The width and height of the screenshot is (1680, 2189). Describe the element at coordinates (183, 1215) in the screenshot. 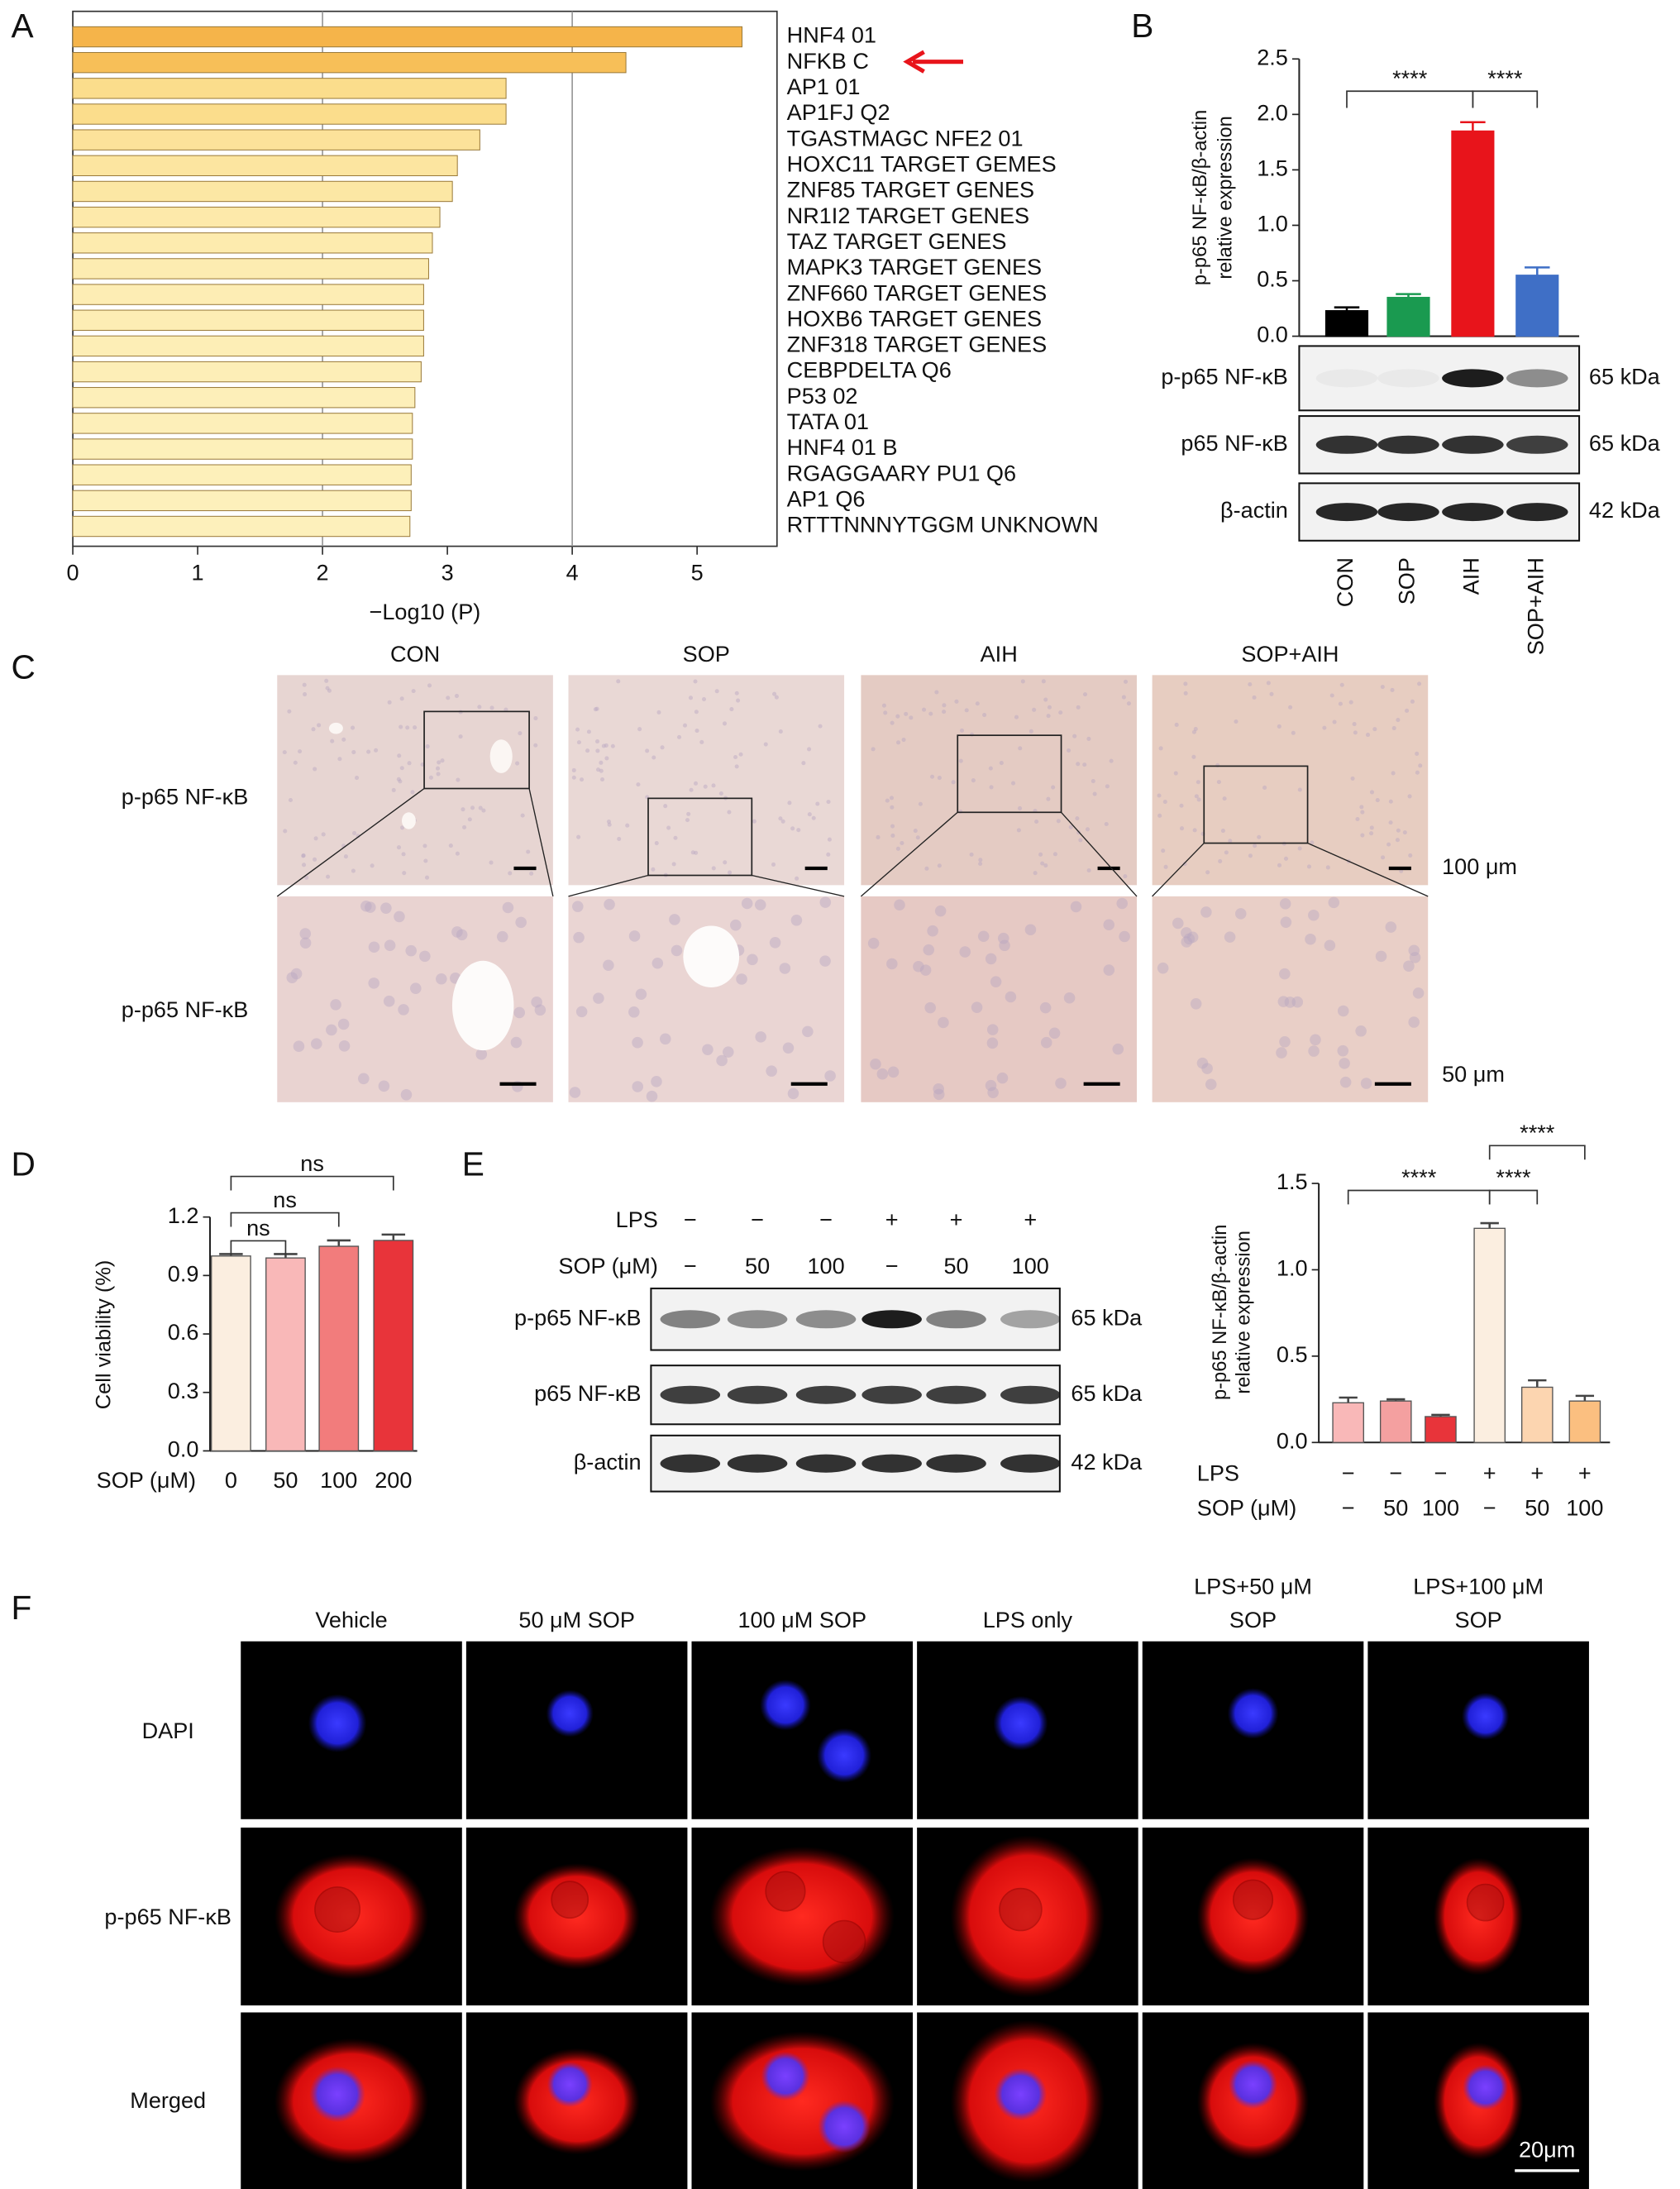

I see `y-tick-label: 1.2` at that location.